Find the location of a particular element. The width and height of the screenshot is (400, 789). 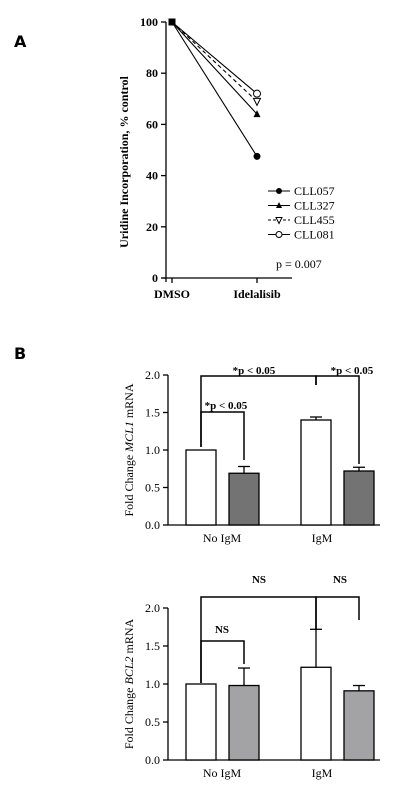

y-tick-label: 20 is located at coordinates (152, 227).